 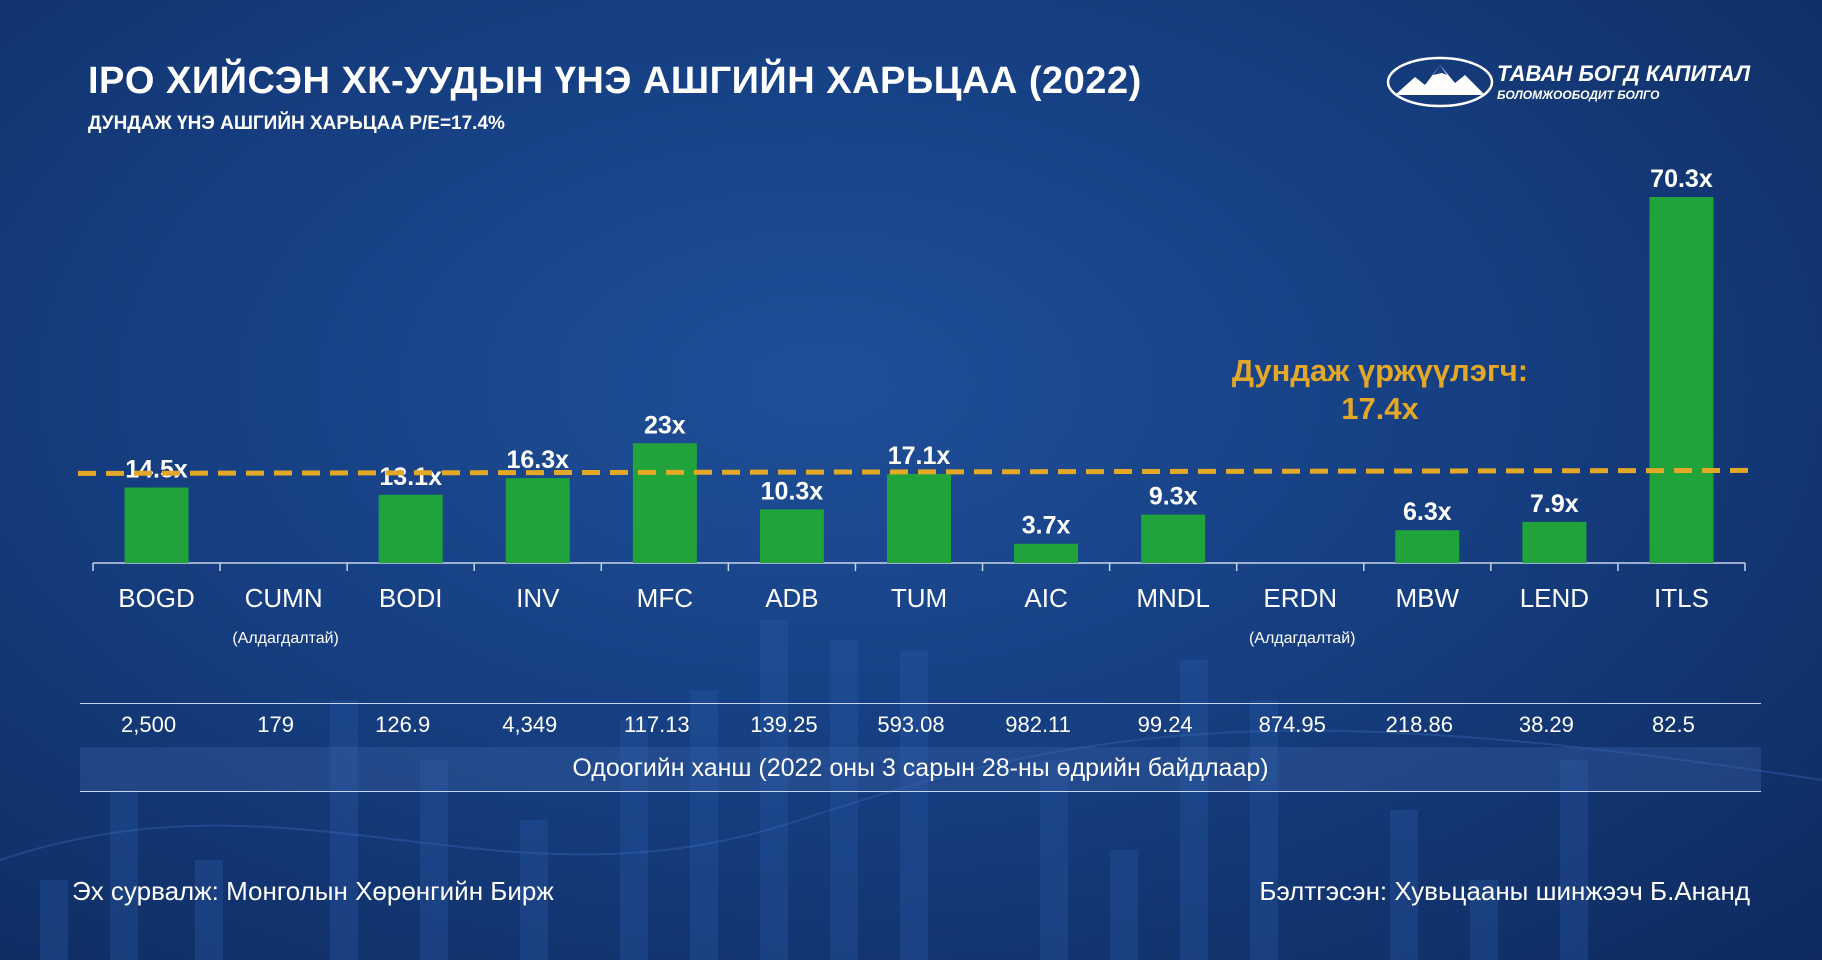 What do you see at coordinates (538, 598) in the screenshot?
I see `category-label-inv: INV` at bounding box center [538, 598].